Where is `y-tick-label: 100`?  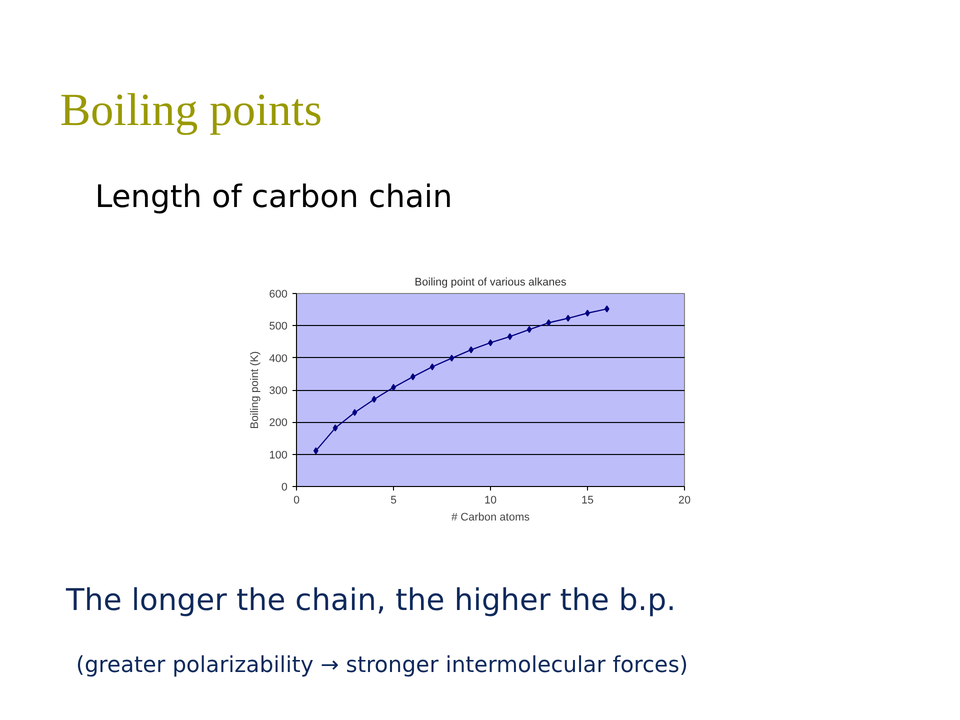 y-tick-label: 100 is located at coordinates (278, 455).